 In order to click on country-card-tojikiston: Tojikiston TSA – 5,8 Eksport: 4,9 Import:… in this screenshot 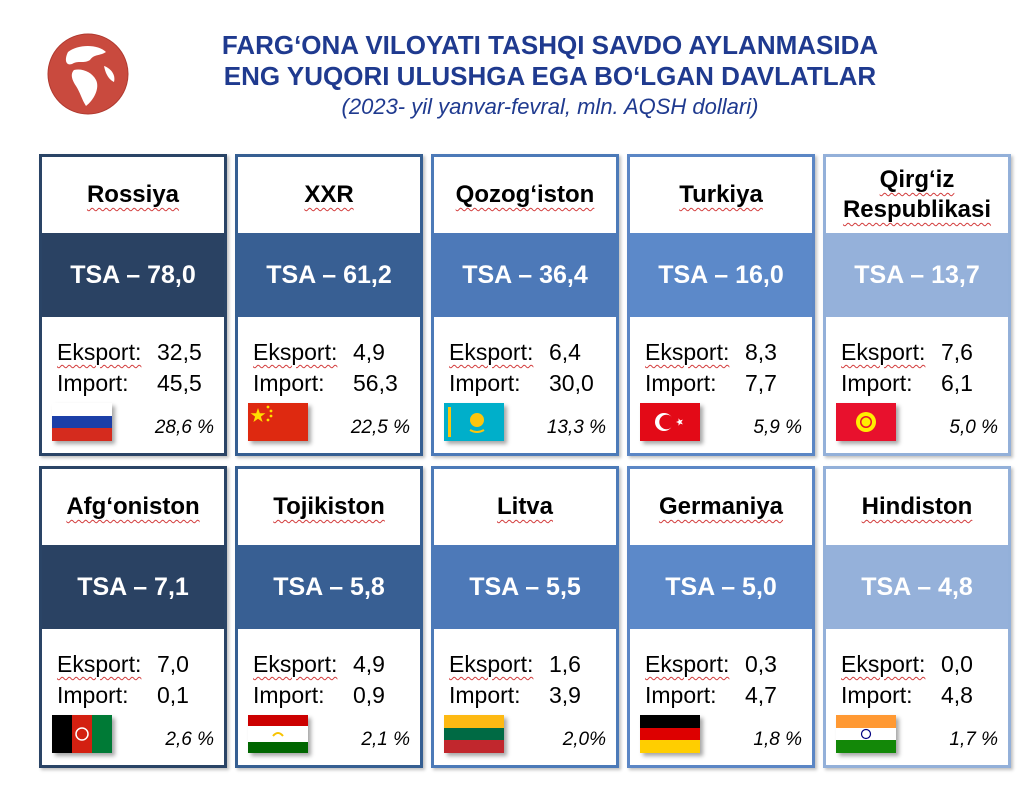, I will do `click(329, 617)`.